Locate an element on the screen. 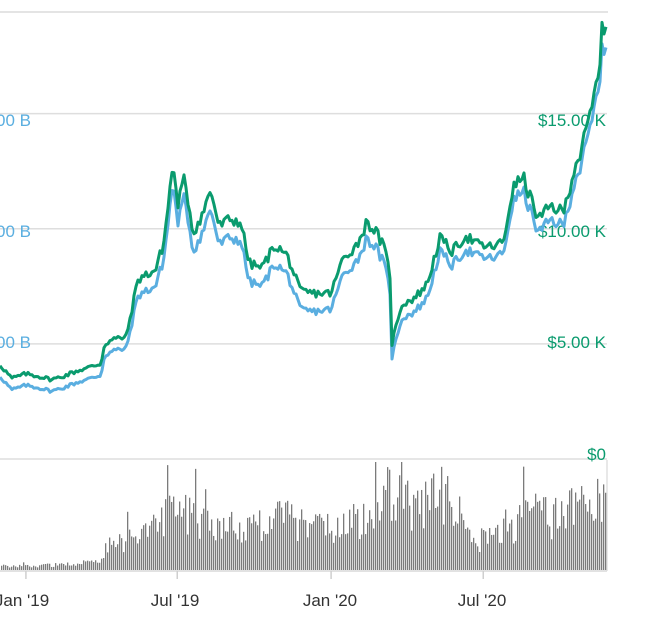 This screenshot has height=623, width=649. right-axis-tick-label: $5.00 K is located at coordinates (576, 342).